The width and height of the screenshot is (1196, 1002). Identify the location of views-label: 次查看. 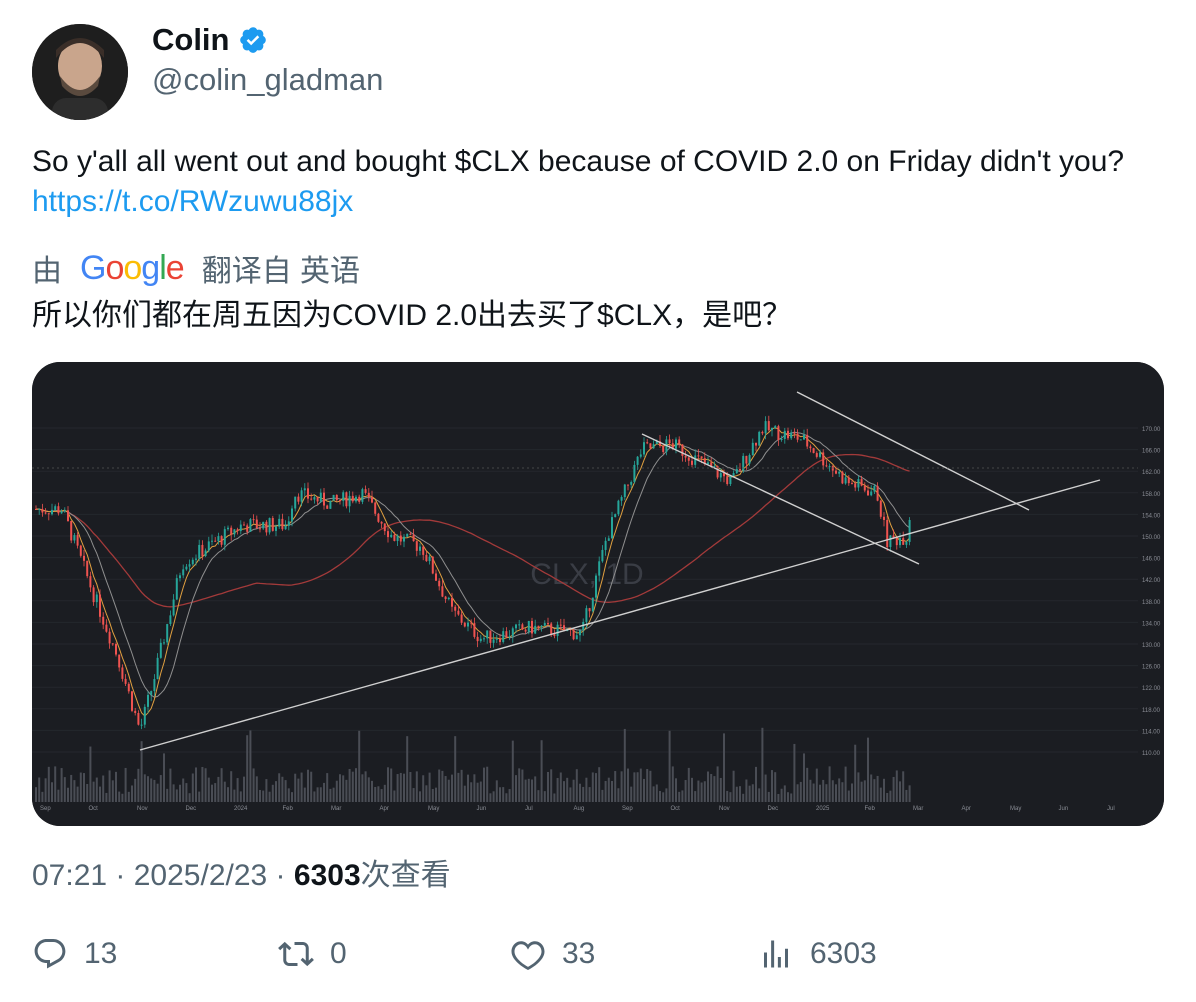
(405, 875).